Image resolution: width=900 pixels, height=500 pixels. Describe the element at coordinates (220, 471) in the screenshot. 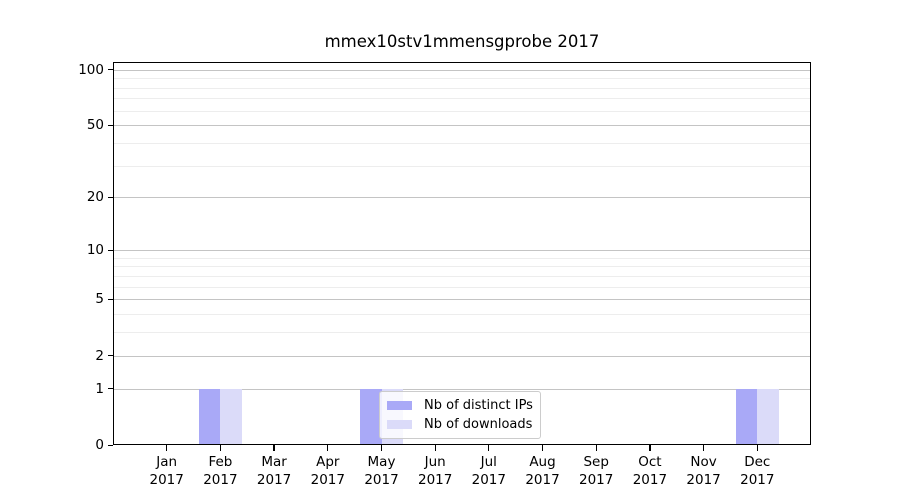

I see `x-tick-label-feb: Feb 2017` at that location.